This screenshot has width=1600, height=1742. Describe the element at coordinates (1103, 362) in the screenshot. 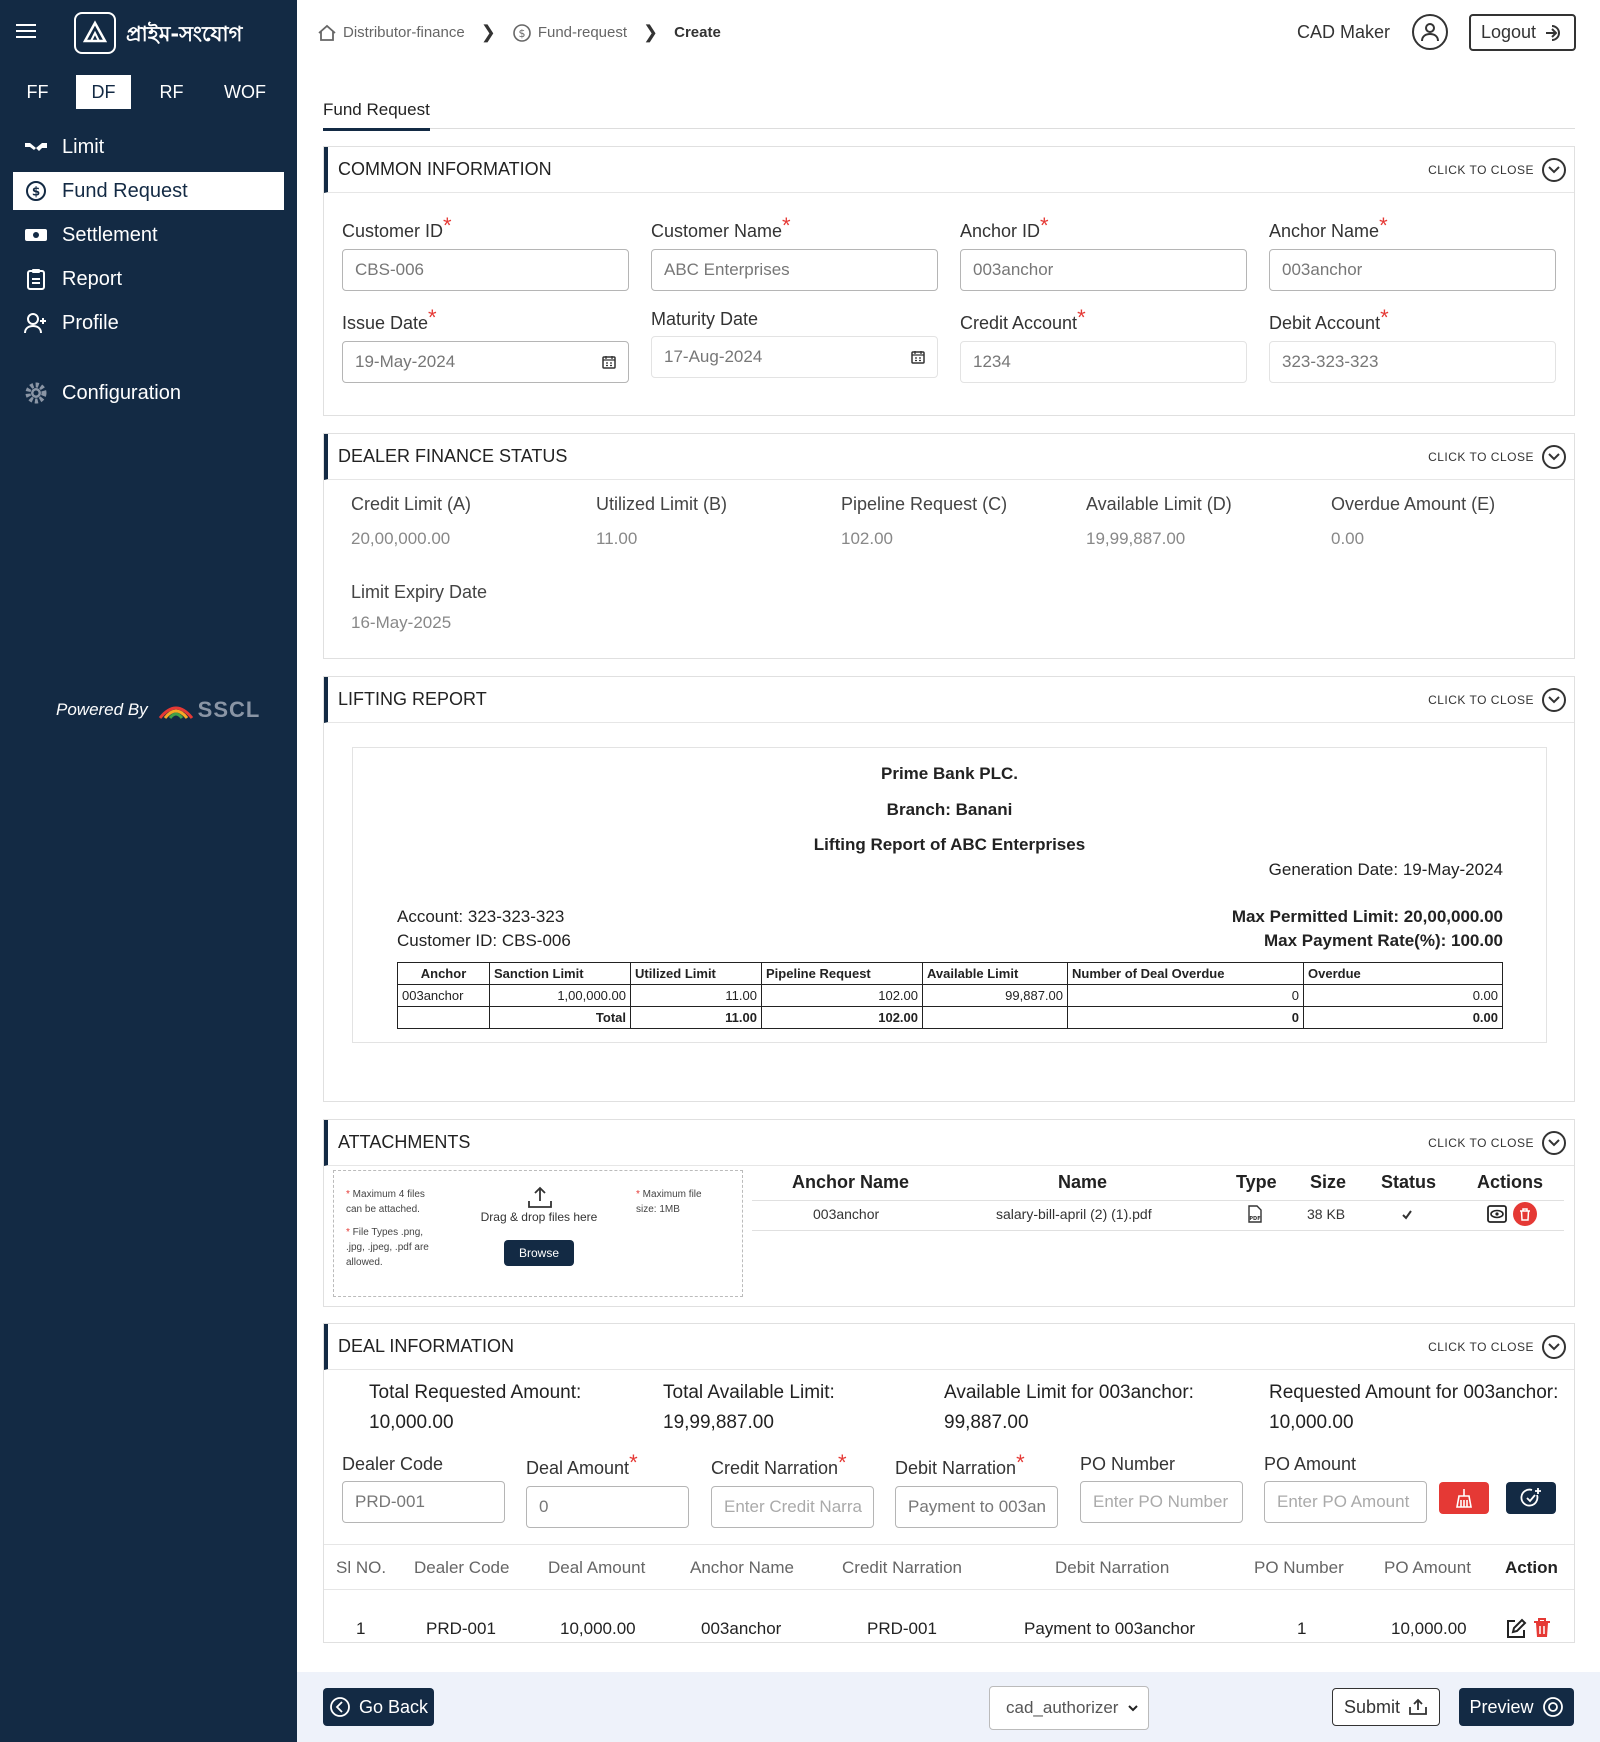

I see `credit-account-input: 1234` at that location.